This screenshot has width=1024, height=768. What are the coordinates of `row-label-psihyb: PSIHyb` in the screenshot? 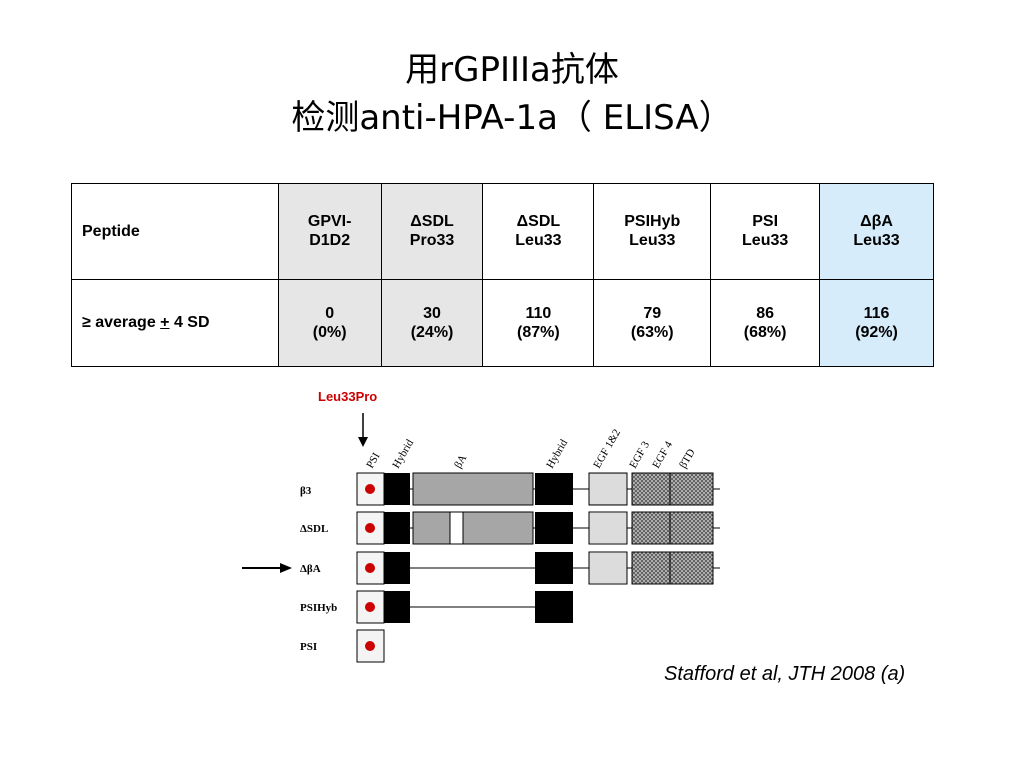 It's located at (318, 608).